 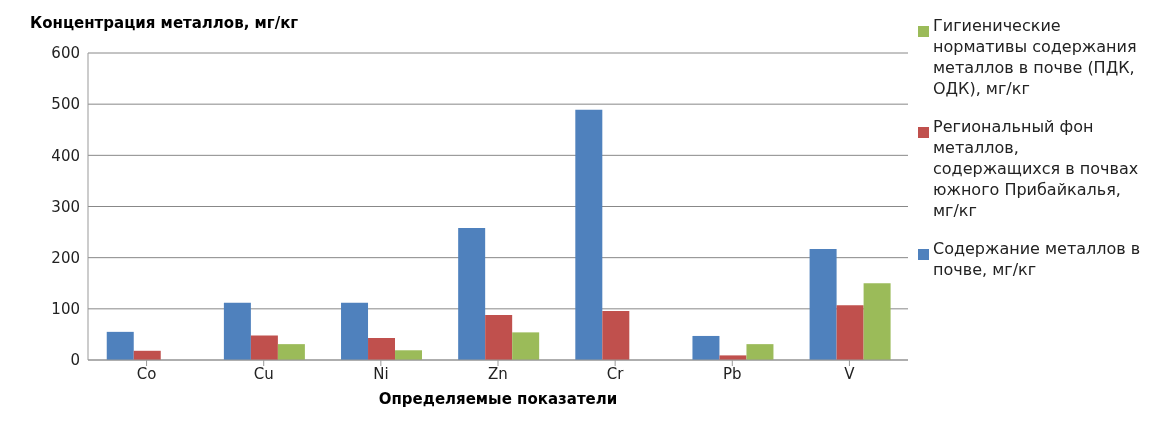 What do you see at coordinates (65, 155) in the screenshot?
I see `y-tick-label: 400` at bounding box center [65, 155].